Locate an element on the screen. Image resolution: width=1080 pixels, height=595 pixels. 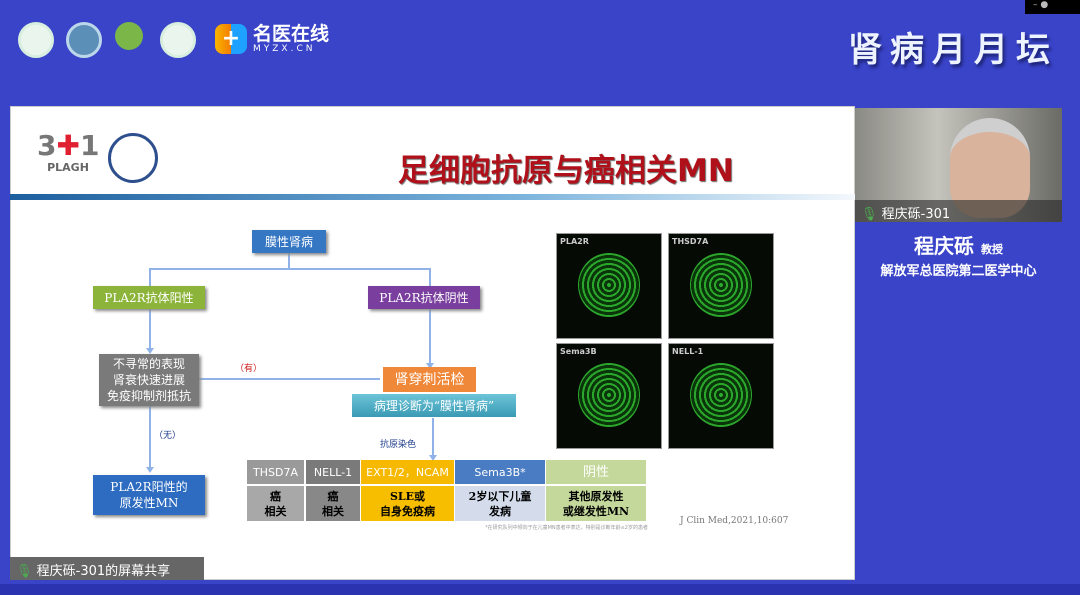
header-divider is located at coordinates (432, 197).